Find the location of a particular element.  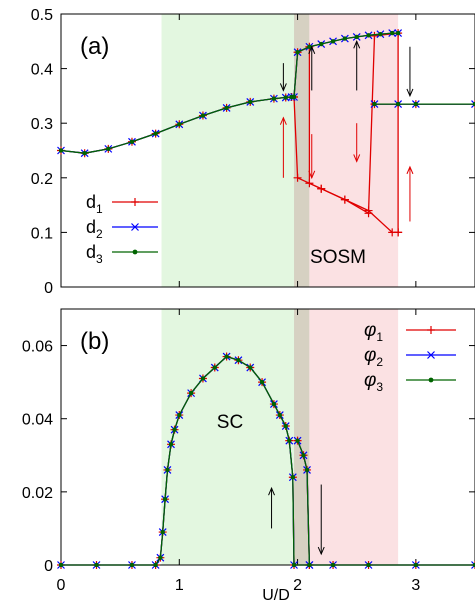

y-tick-label: 0.5 is located at coordinates (42, 15).